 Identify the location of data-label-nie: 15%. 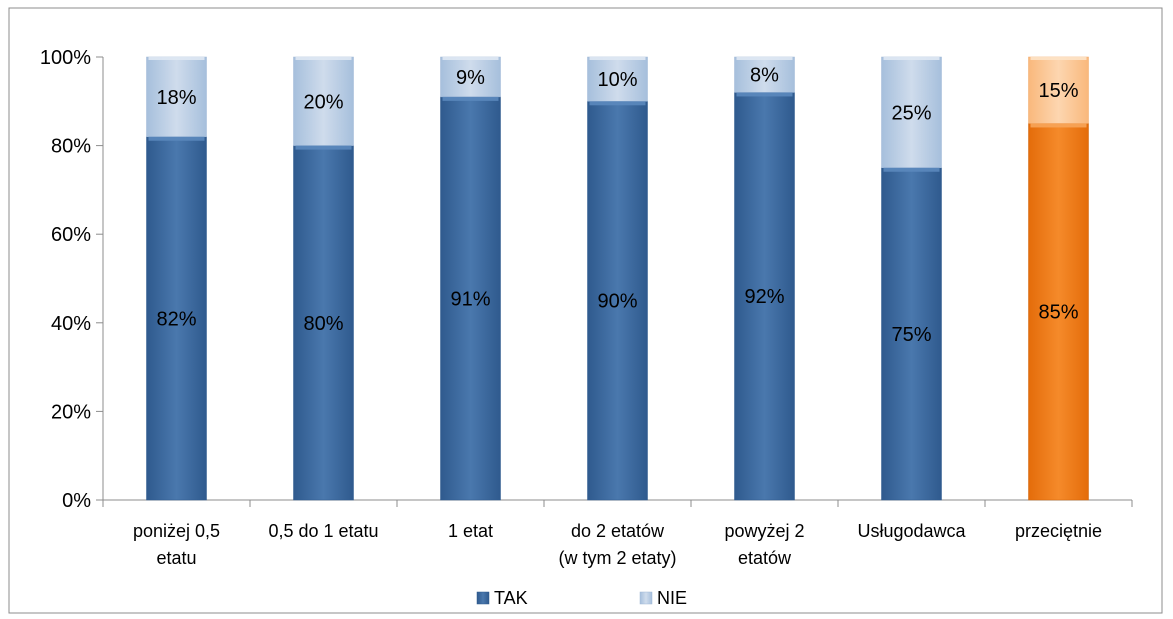
(1058, 91).